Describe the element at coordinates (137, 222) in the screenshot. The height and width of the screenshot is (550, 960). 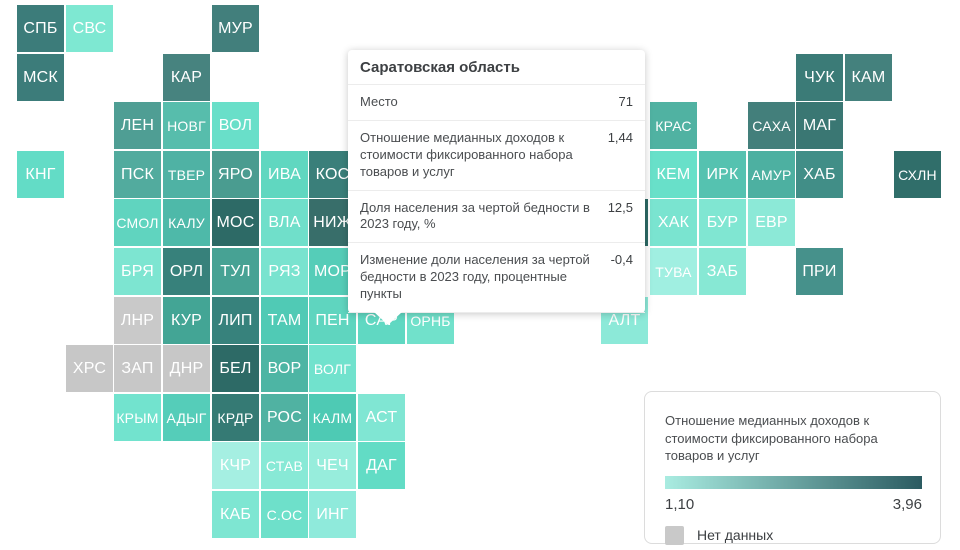
I see `region-tile-СМОЛ: СМОЛ` at that location.